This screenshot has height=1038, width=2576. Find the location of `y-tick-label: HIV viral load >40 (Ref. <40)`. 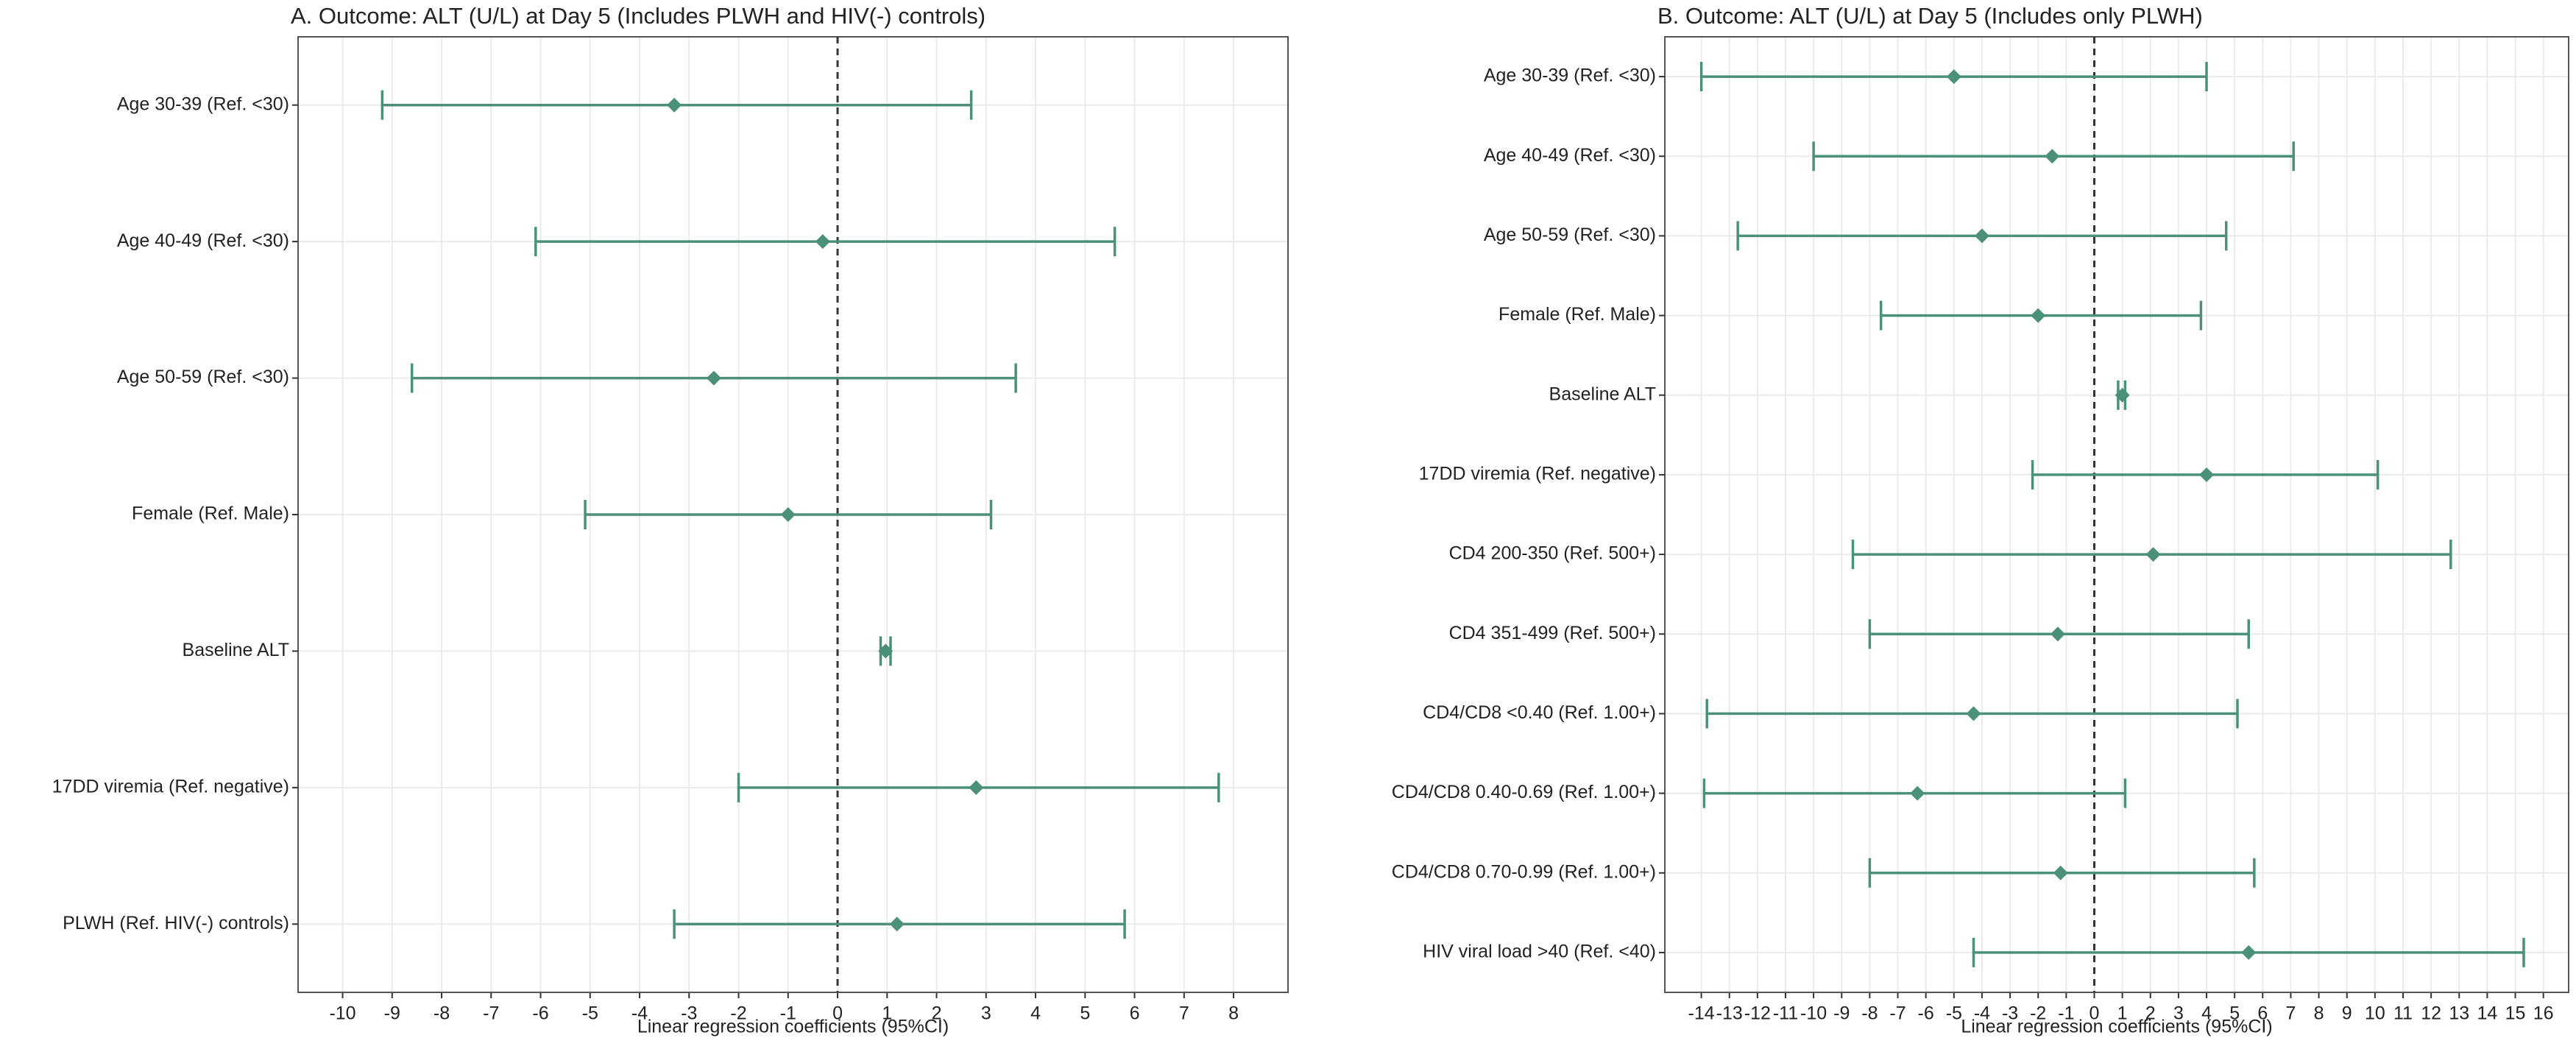

y-tick-label: HIV viral load >40 (Ref. <40) is located at coordinates (1539, 952).